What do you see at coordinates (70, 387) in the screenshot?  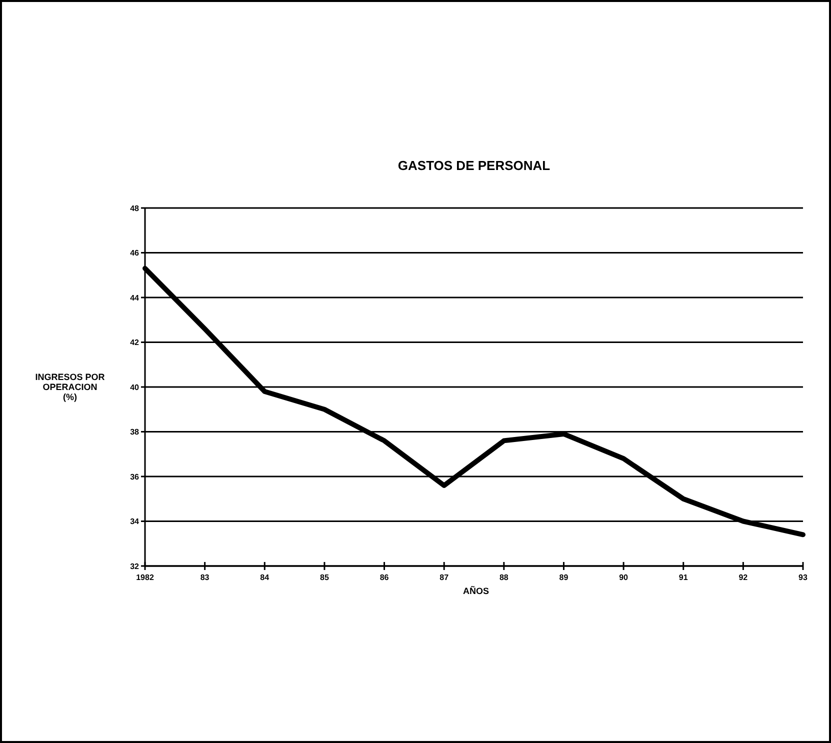 I see `y-axis-title: INGRESOS POR OPERACION (%)` at bounding box center [70, 387].